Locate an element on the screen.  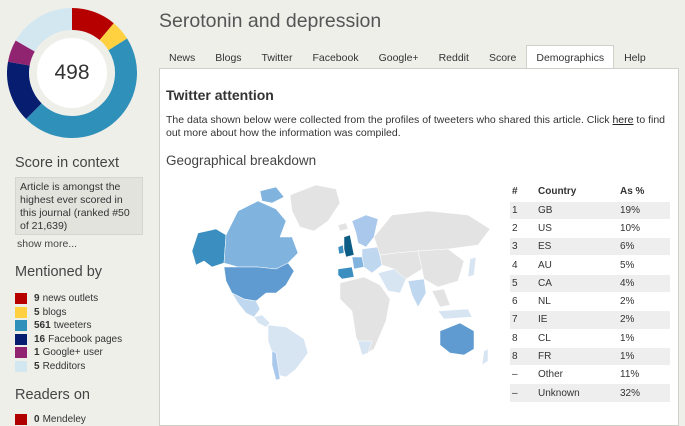
table-row: 5 CA 4% is located at coordinates (590, 283).